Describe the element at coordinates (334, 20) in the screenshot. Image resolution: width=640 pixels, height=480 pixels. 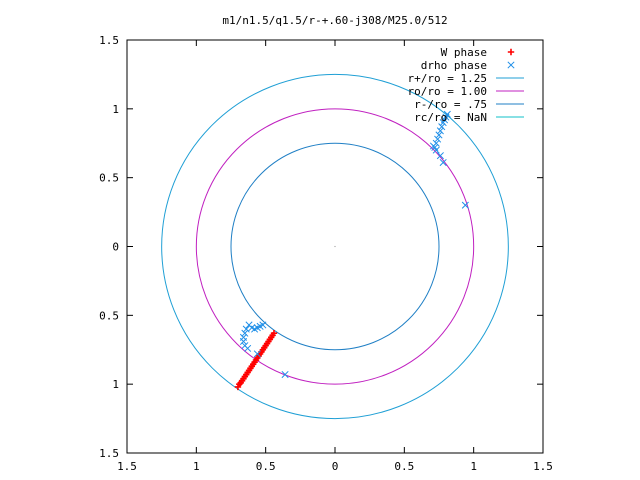
I see `chart-title: m1/n1.5/q1.5/r-+.60-j308/M25.0/512` at that location.